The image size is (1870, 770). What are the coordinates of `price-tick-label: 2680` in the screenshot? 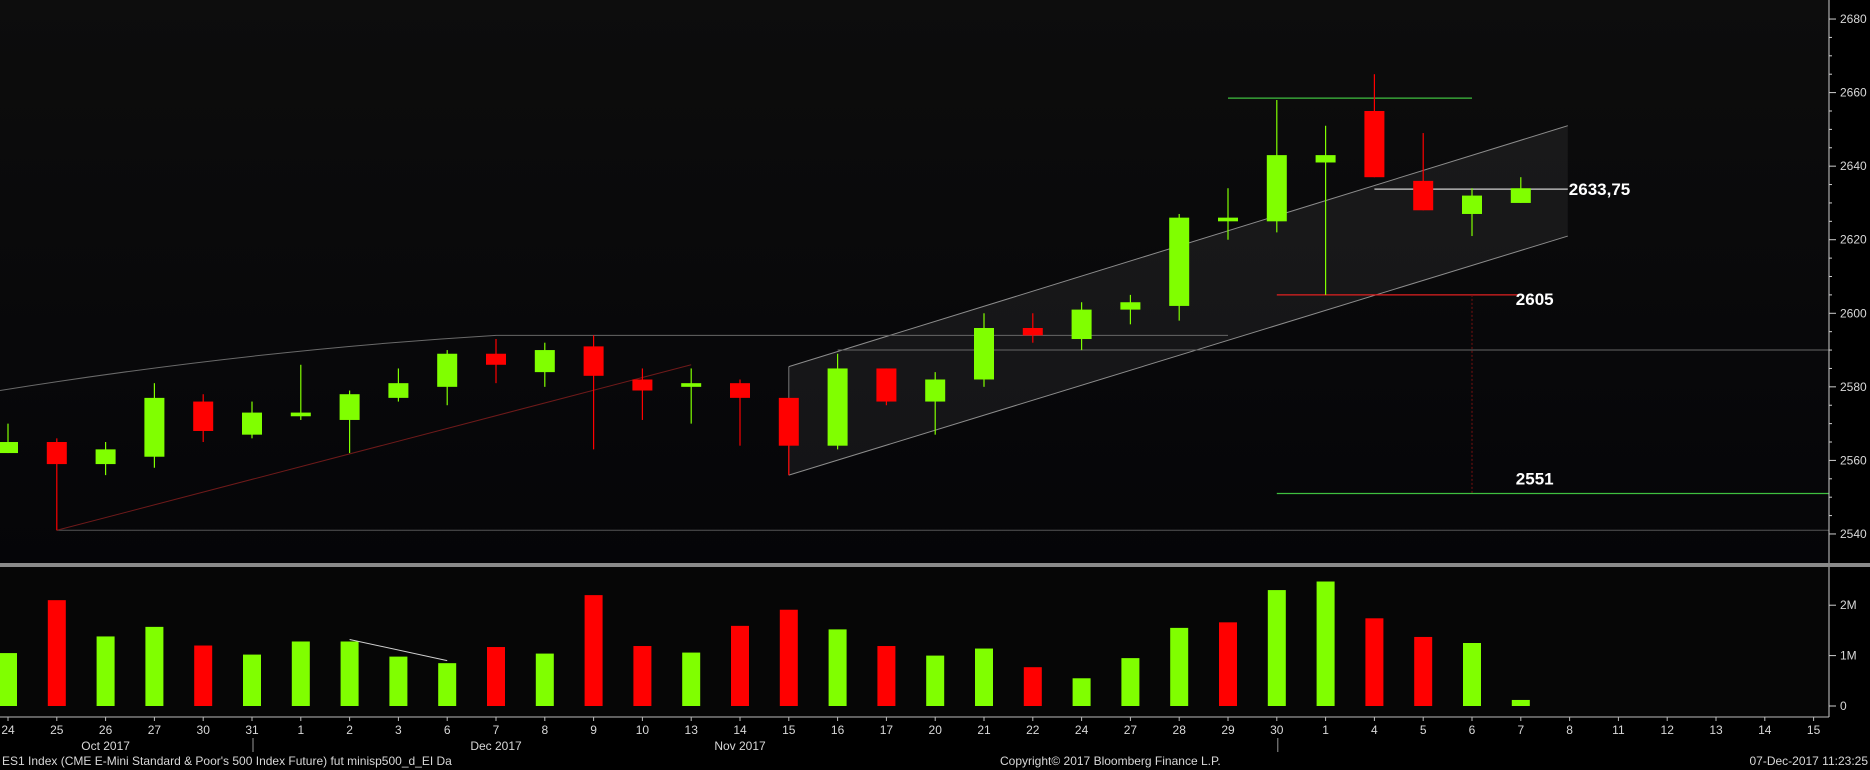 It's located at (1853, 19).